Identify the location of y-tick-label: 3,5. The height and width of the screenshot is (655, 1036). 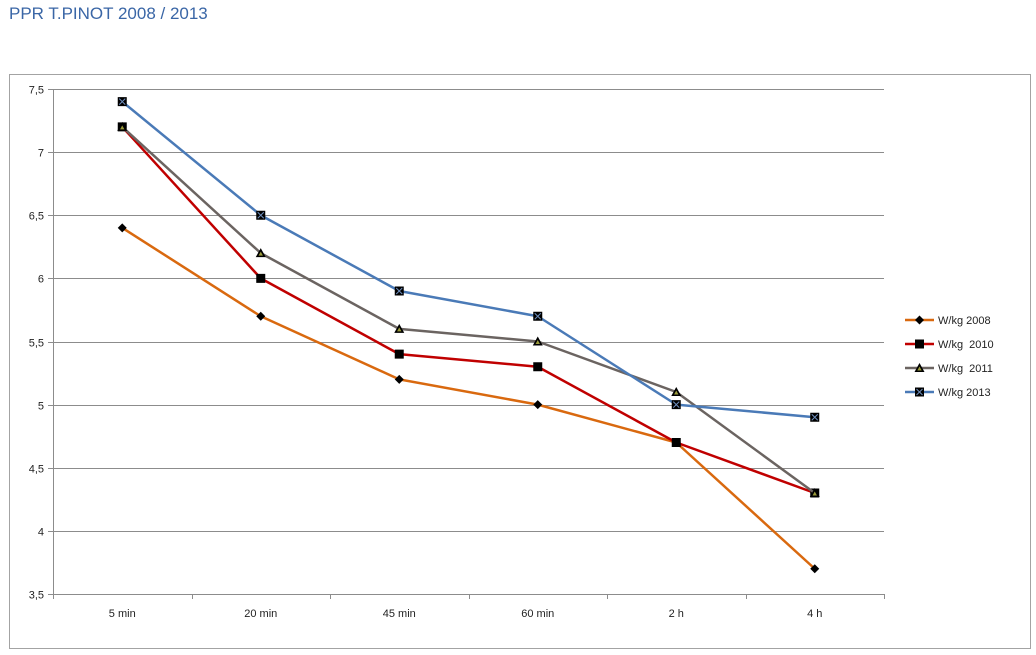
(36, 596).